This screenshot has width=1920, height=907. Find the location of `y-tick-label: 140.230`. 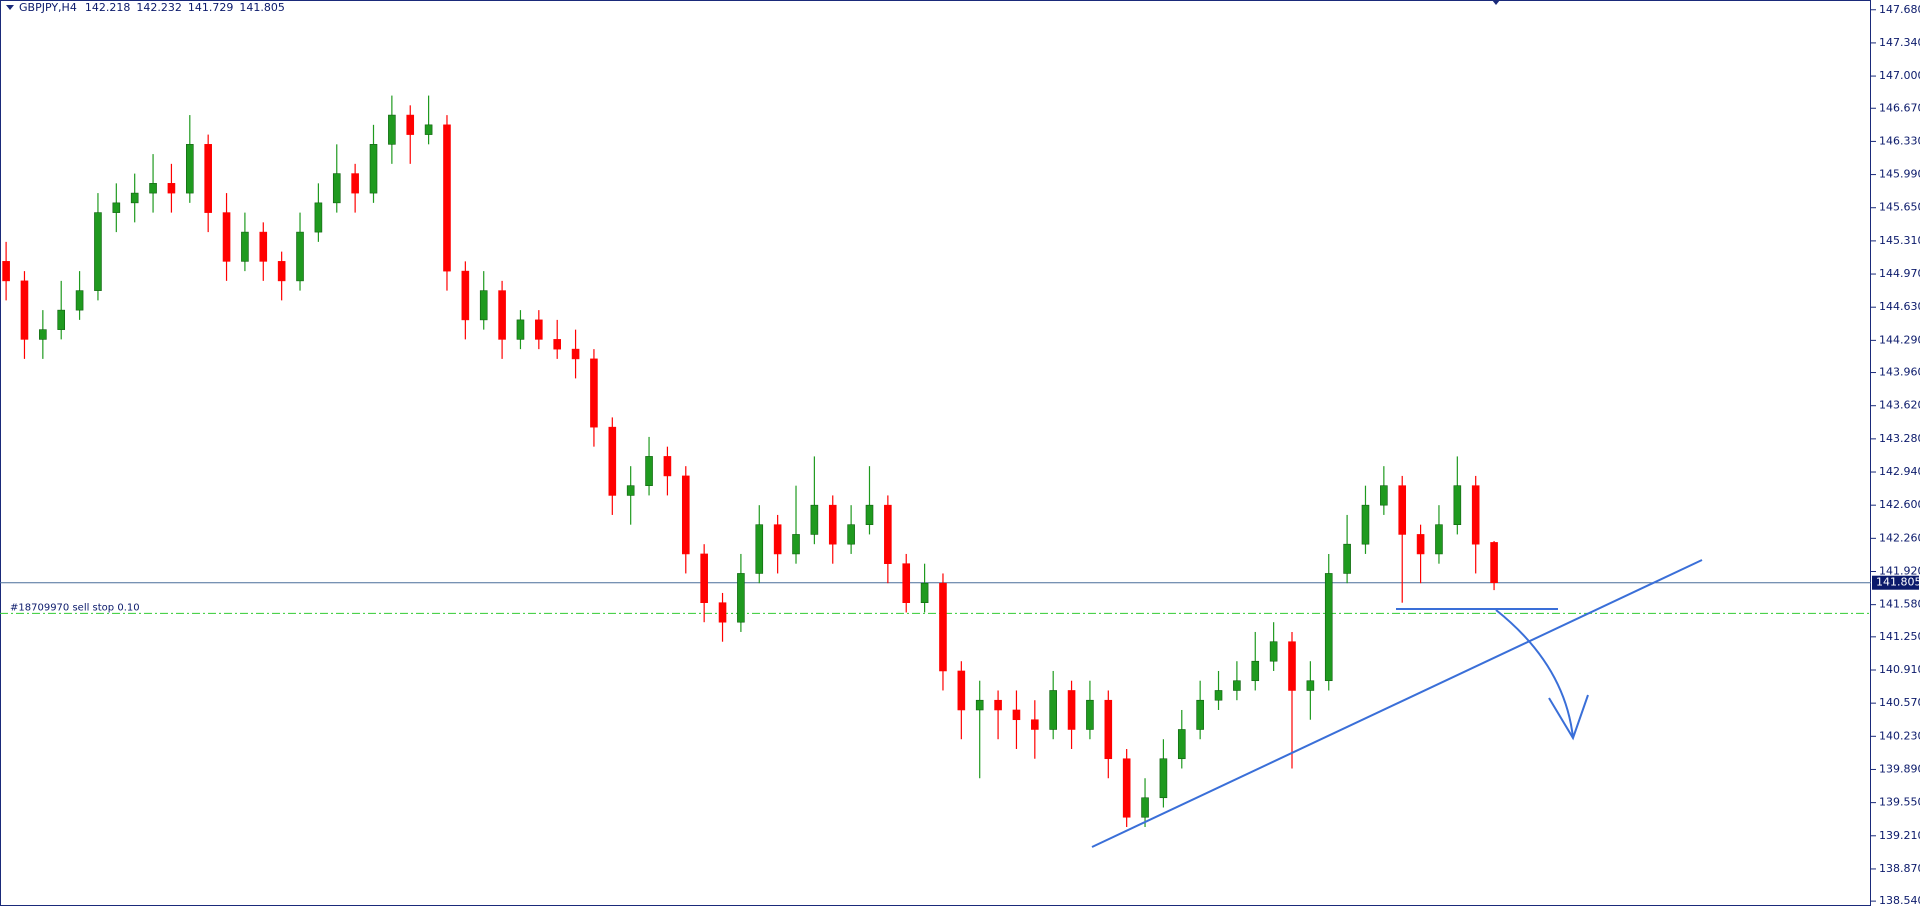

y-tick-label: 140.230 is located at coordinates (1899, 735).